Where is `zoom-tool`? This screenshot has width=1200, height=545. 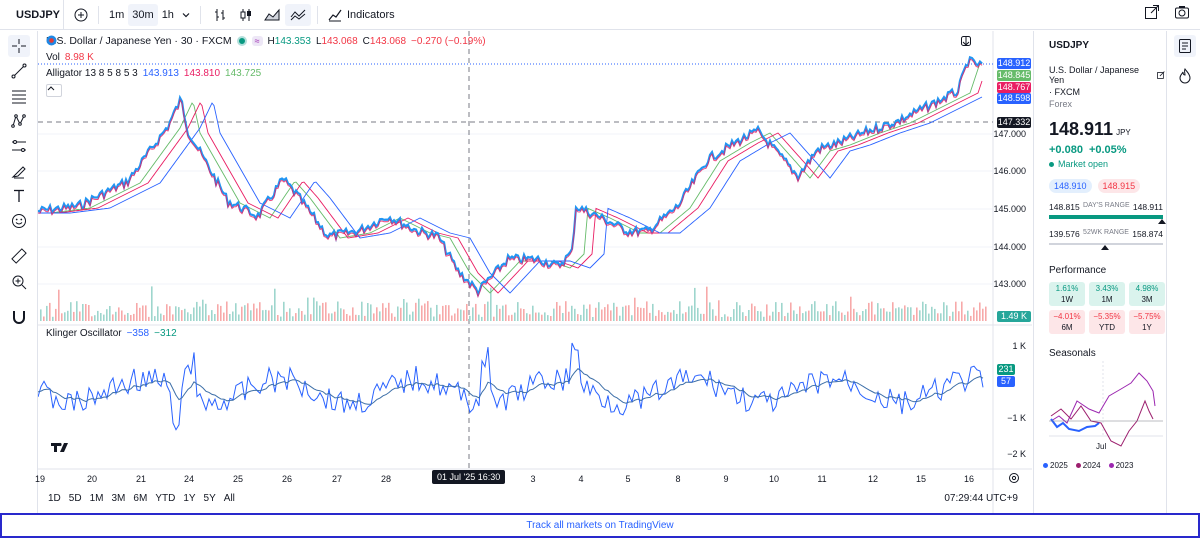 zoom-tool is located at coordinates (19, 282).